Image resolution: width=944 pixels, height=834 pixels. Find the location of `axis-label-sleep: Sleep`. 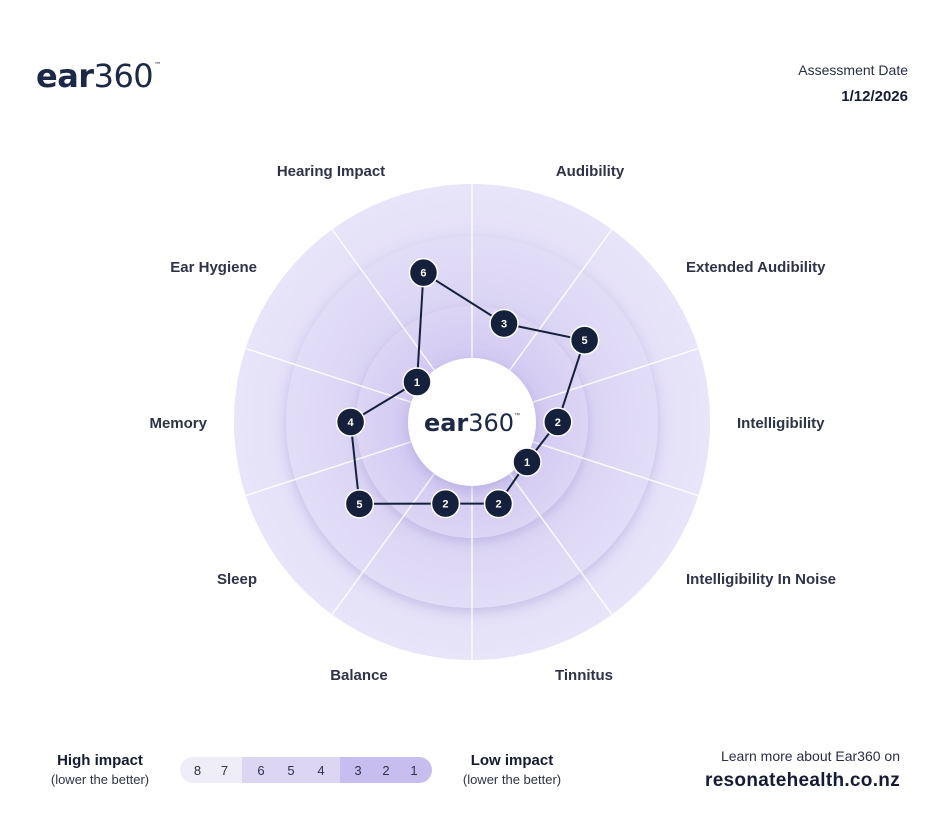

axis-label-sleep: Sleep is located at coordinates (237, 579).